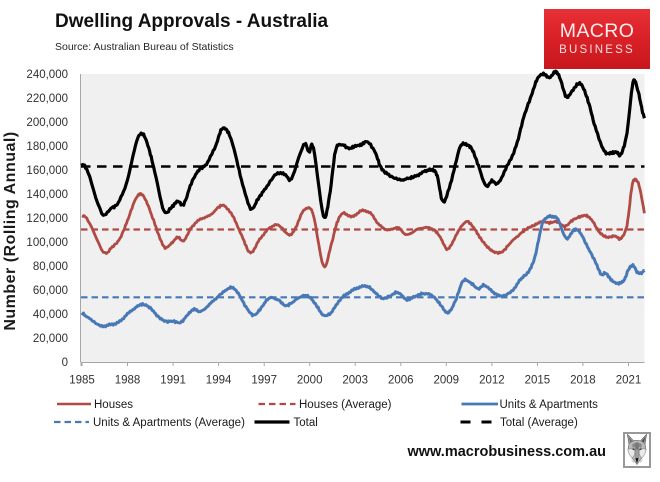  What do you see at coordinates (583, 381) in the screenshot?
I see `svg-text: 2018` at bounding box center [583, 381].